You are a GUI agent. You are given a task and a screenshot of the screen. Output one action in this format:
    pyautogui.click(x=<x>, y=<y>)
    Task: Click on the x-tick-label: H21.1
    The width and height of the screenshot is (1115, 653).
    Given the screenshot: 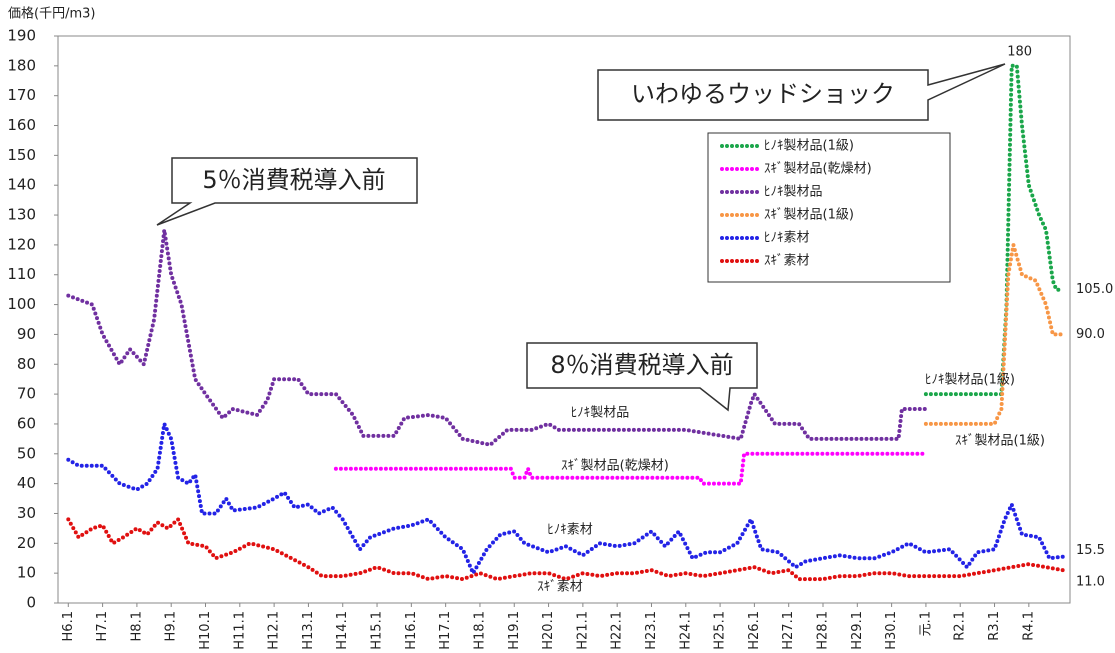 What is the action you would take?
    pyautogui.click(x=582, y=630)
    